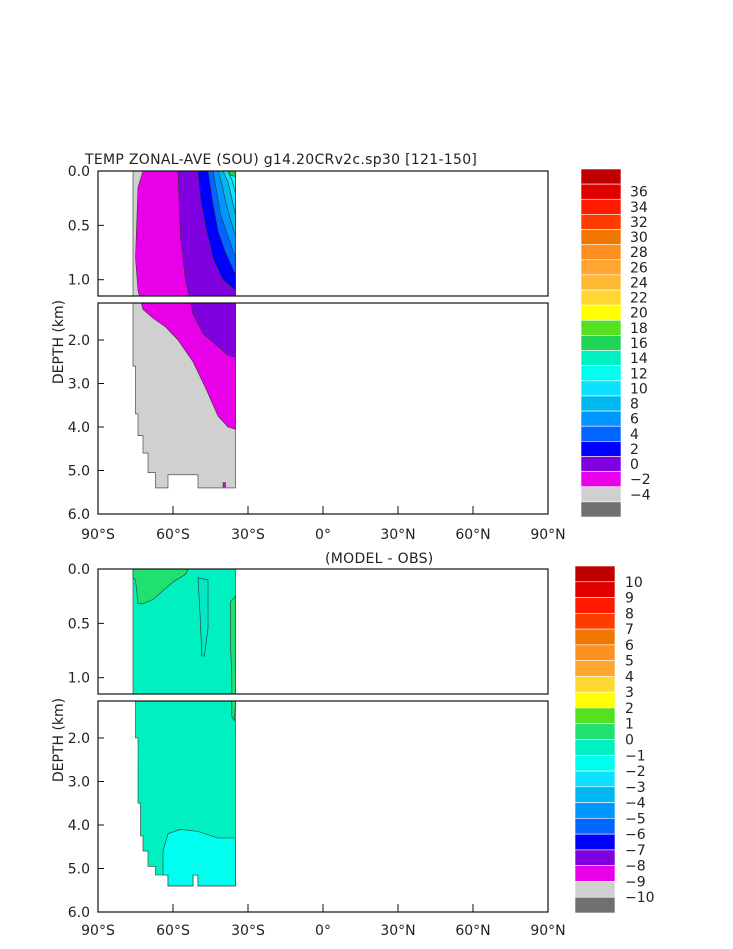 The width and height of the screenshot is (733, 949). I want to click on panel1-colorbar-label-13: 10, so click(639, 389).